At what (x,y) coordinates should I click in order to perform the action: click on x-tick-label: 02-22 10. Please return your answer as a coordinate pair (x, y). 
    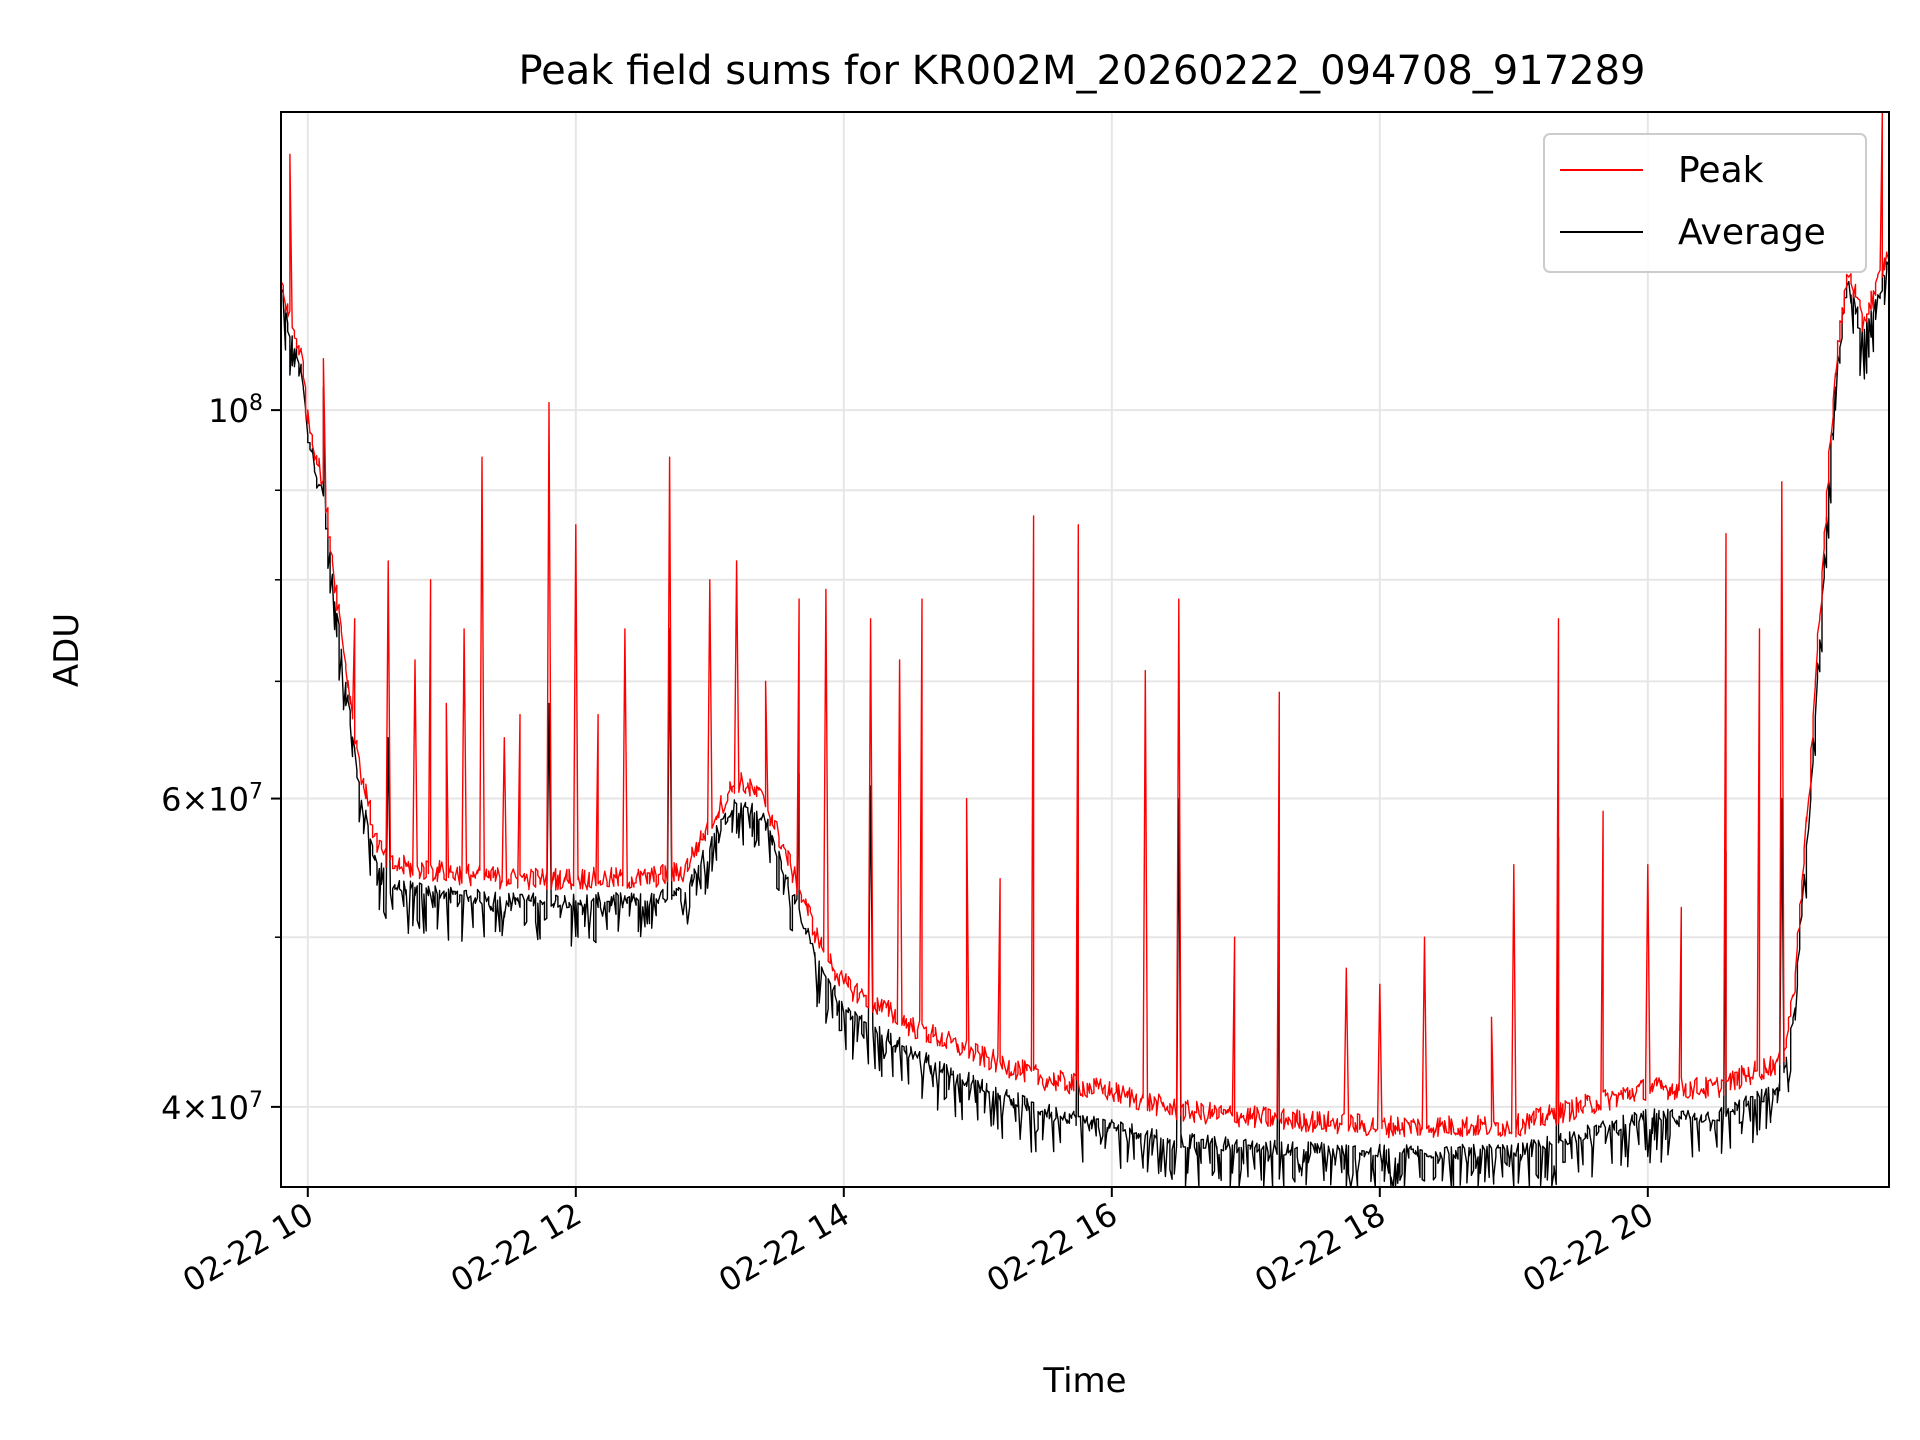
    Looking at the image, I should click on (248, 1247).